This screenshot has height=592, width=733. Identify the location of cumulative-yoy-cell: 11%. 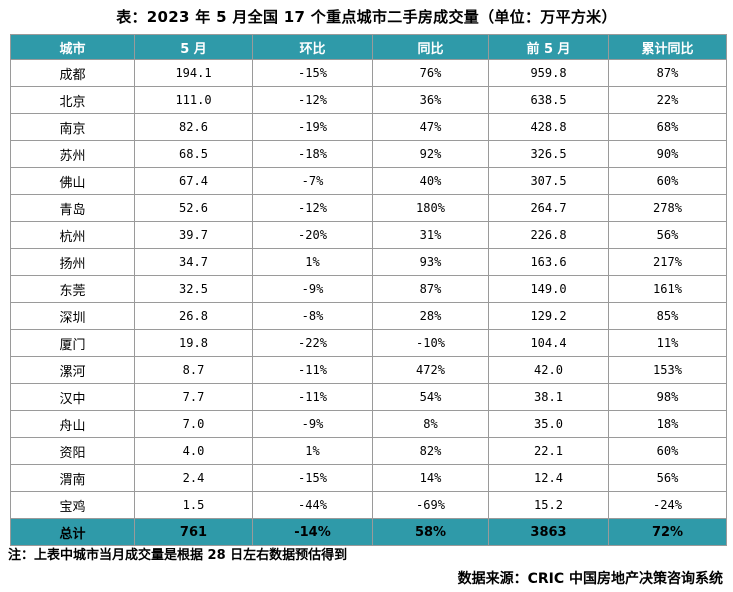
(667, 343).